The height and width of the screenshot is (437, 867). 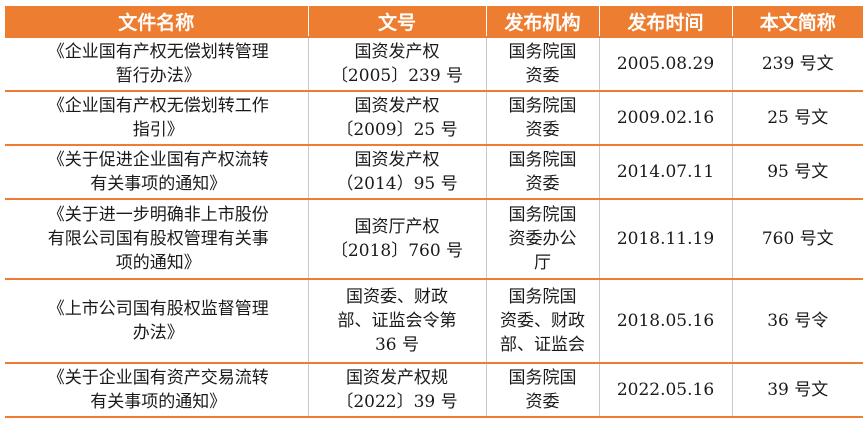 I want to click on cell-doc-number: 国资发产权 （2014）95 号, so click(x=397, y=172).